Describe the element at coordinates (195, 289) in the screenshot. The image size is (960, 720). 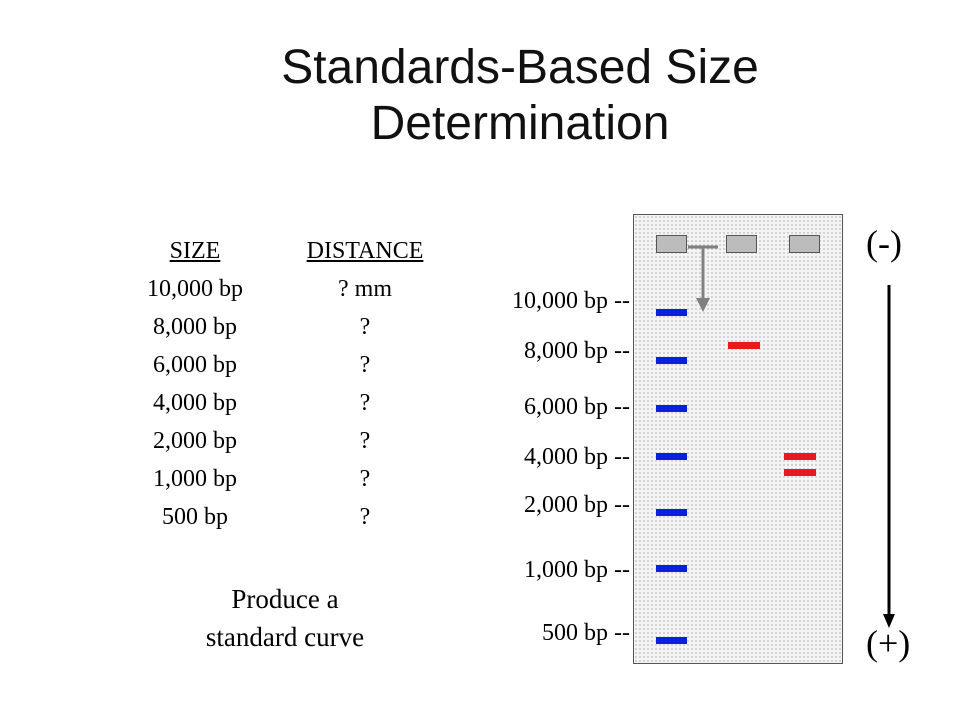
I see `row-size: 10,000 bp` at that location.